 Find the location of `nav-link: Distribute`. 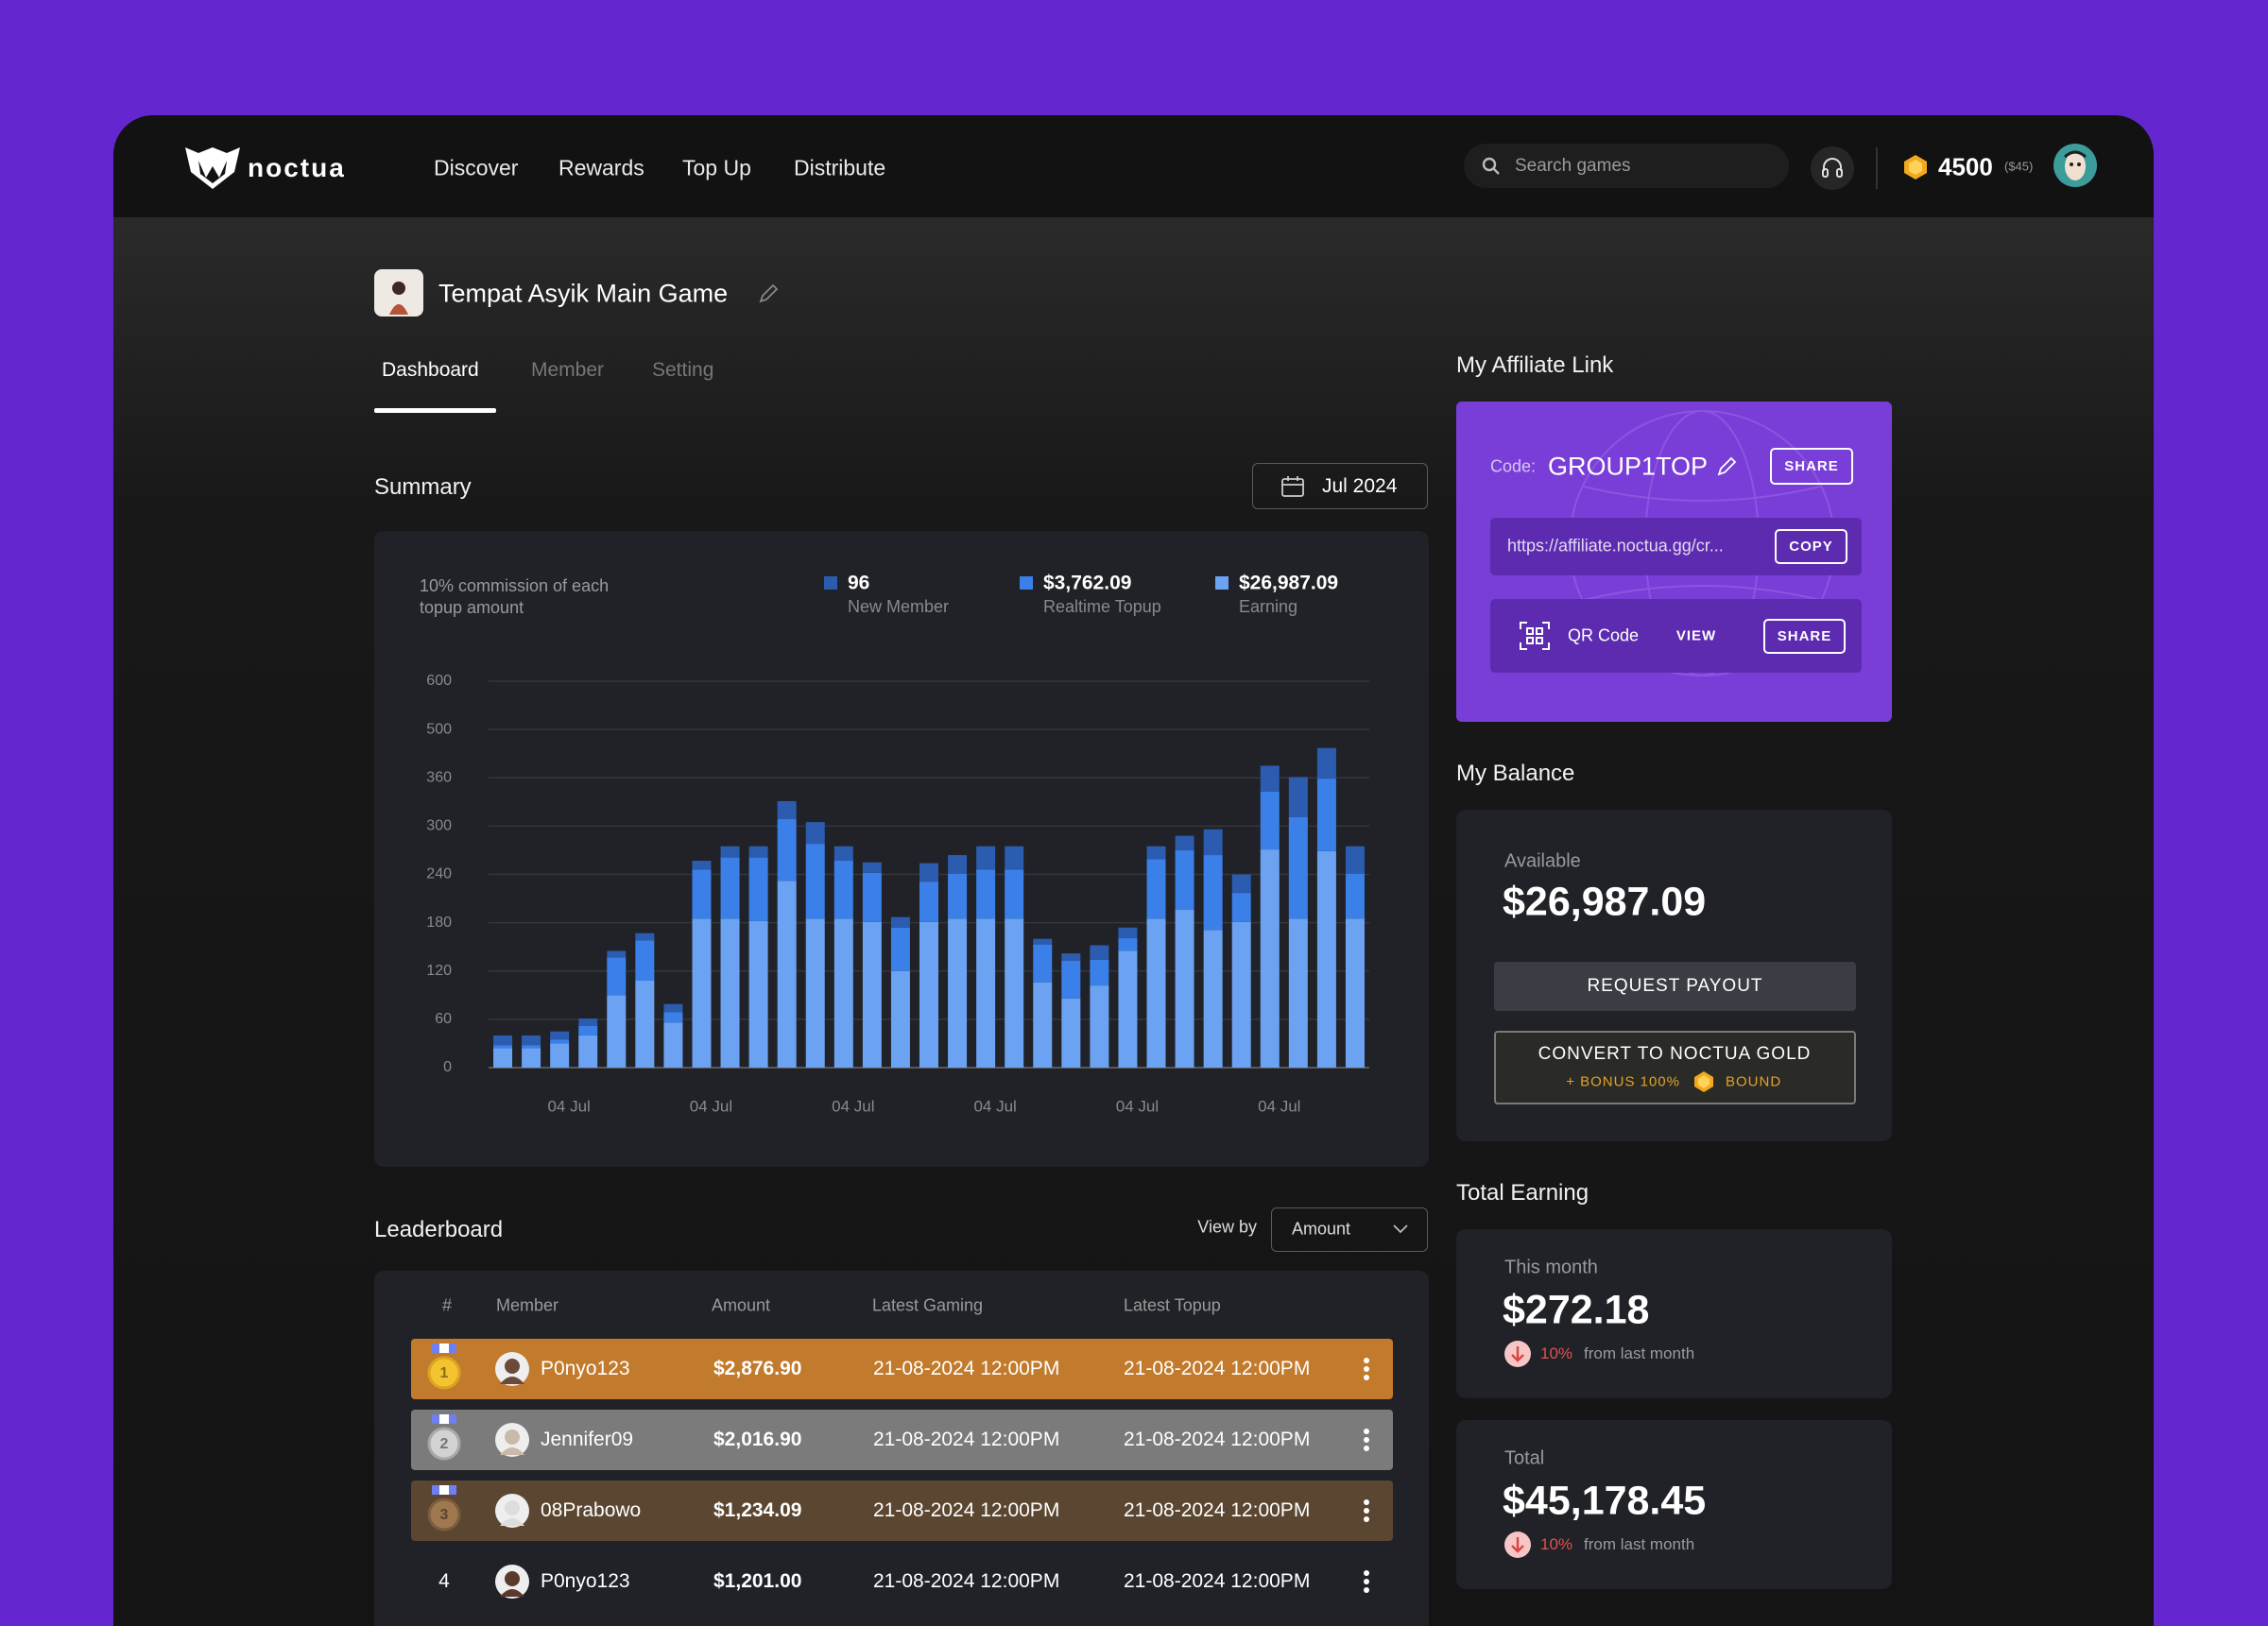

nav-link: Distribute is located at coordinates (840, 167).